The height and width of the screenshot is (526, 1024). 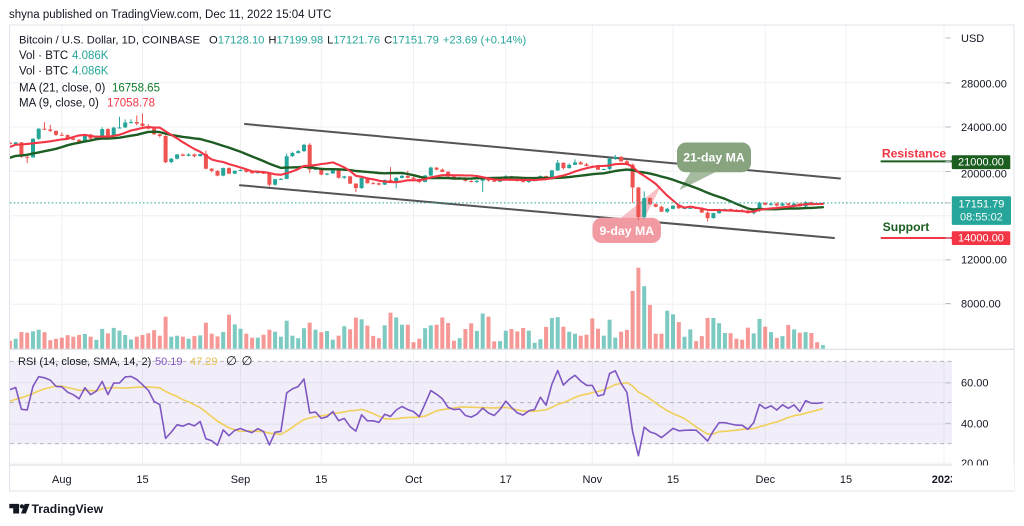 What do you see at coordinates (714, 158) in the screenshot?
I see `svg-text: 21-day MA` at bounding box center [714, 158].